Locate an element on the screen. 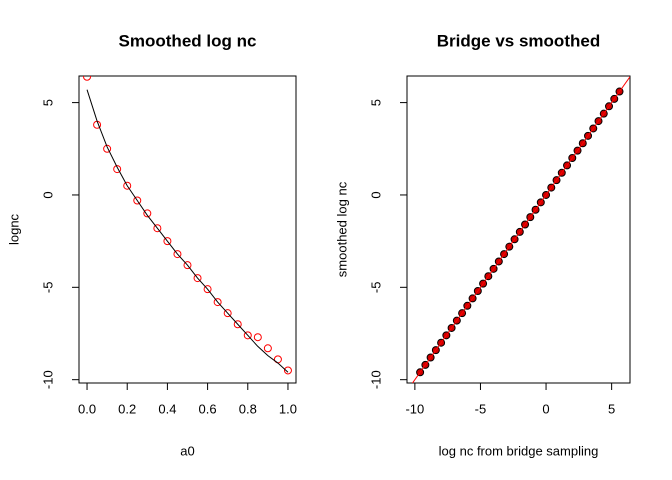  x-axis-label: a0 is located at coordinates (187, 450).